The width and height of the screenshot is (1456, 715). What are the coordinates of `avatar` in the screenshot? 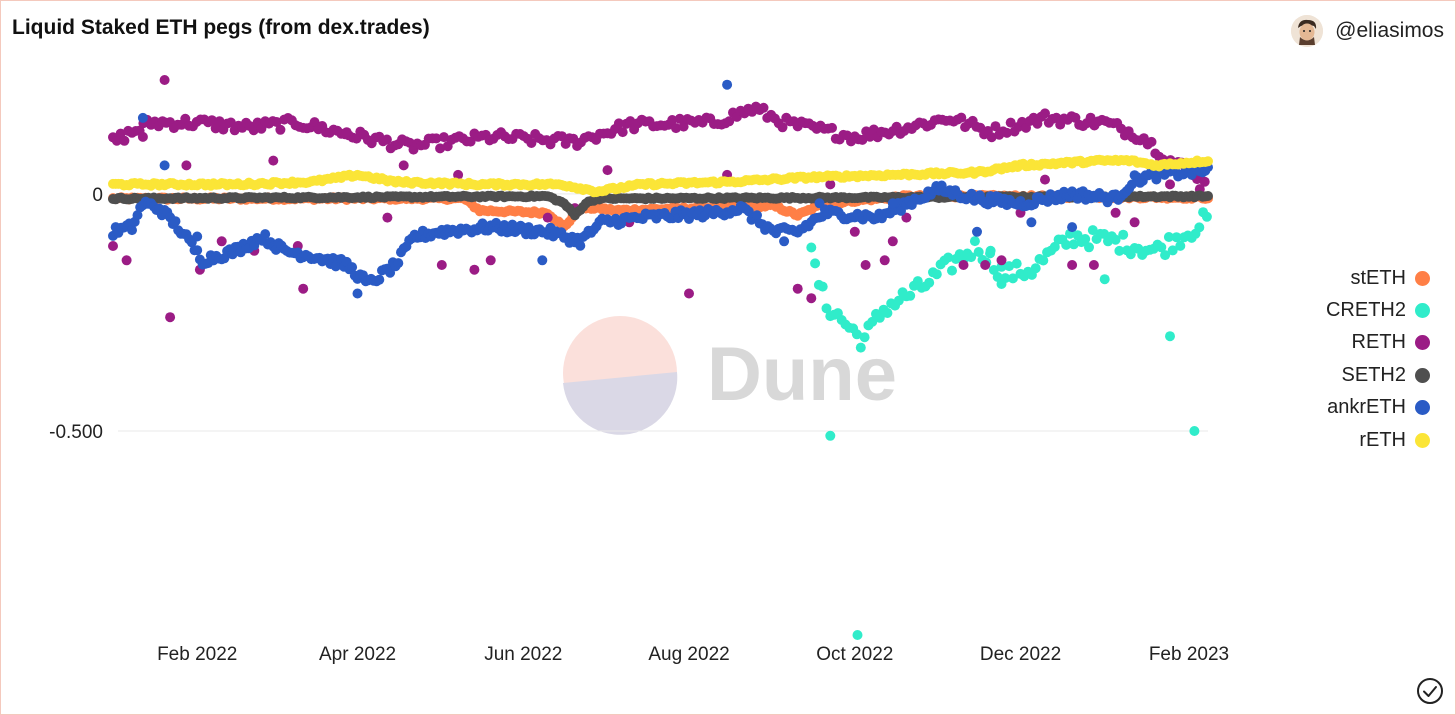 It's located at (1307, 31).